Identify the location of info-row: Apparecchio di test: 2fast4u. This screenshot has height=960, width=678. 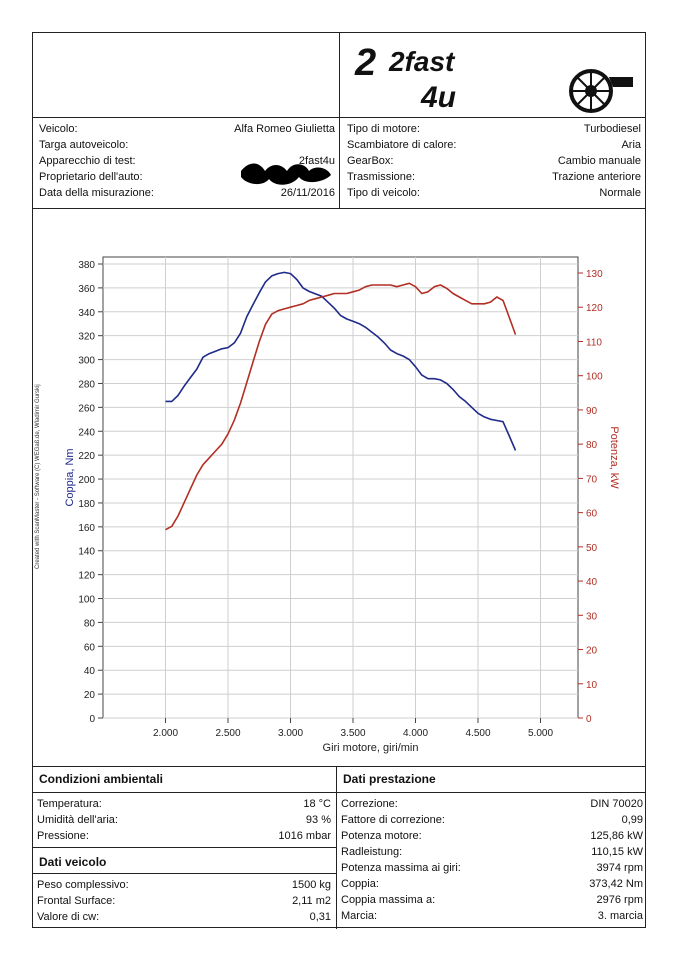
(187, 161).